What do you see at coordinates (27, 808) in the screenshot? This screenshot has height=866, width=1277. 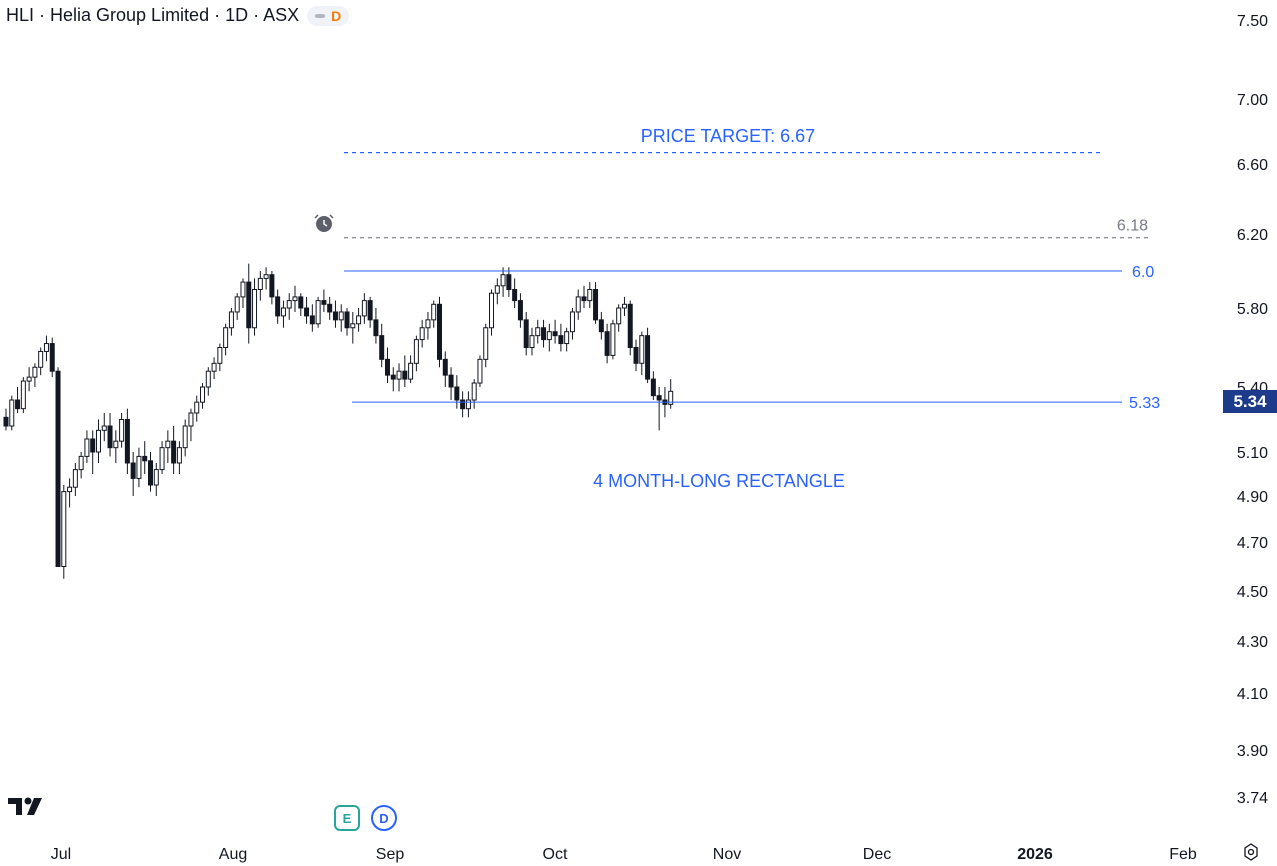 I see `tradingview-logo-icon` at bounding box center [27, 808].